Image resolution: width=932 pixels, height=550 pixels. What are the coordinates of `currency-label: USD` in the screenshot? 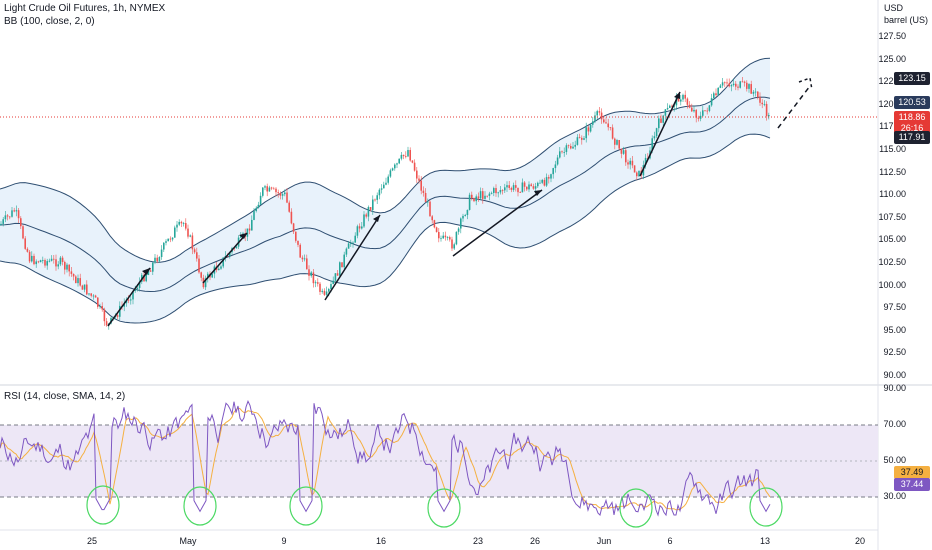 It's located at (894, 8).